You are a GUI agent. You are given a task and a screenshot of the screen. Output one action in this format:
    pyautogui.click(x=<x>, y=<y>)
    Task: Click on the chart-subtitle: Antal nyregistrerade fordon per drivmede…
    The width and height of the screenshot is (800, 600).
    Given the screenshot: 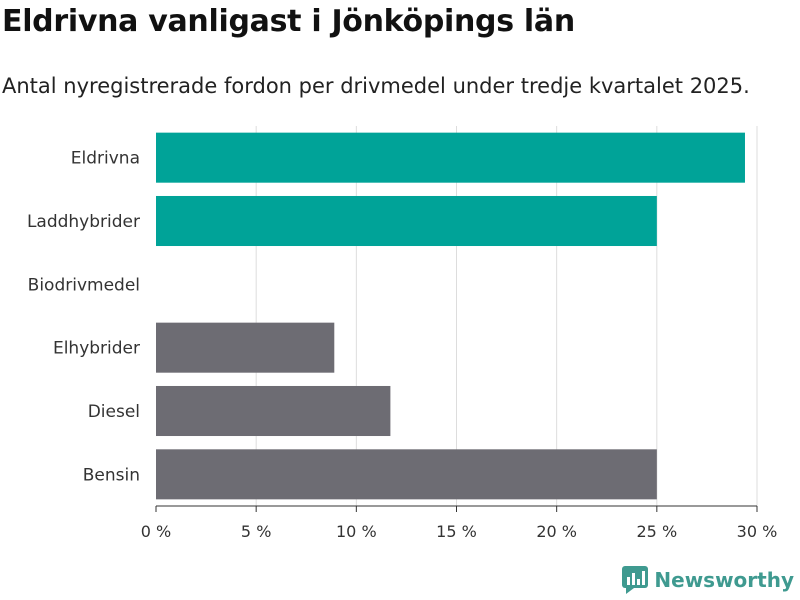 What is the action you would take?
    pyautogui.click(x=376, y=86)
    